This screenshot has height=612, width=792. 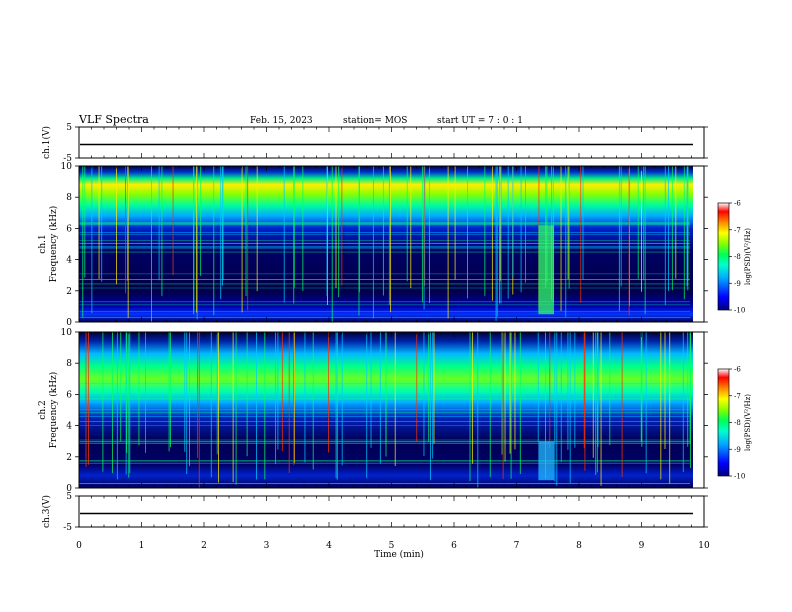 What do you see at coordinates (480, 121) in the screenshot?
I see `start-ut-label: start UT = 7 : 0 : 1` at bounding box center [480, 121].